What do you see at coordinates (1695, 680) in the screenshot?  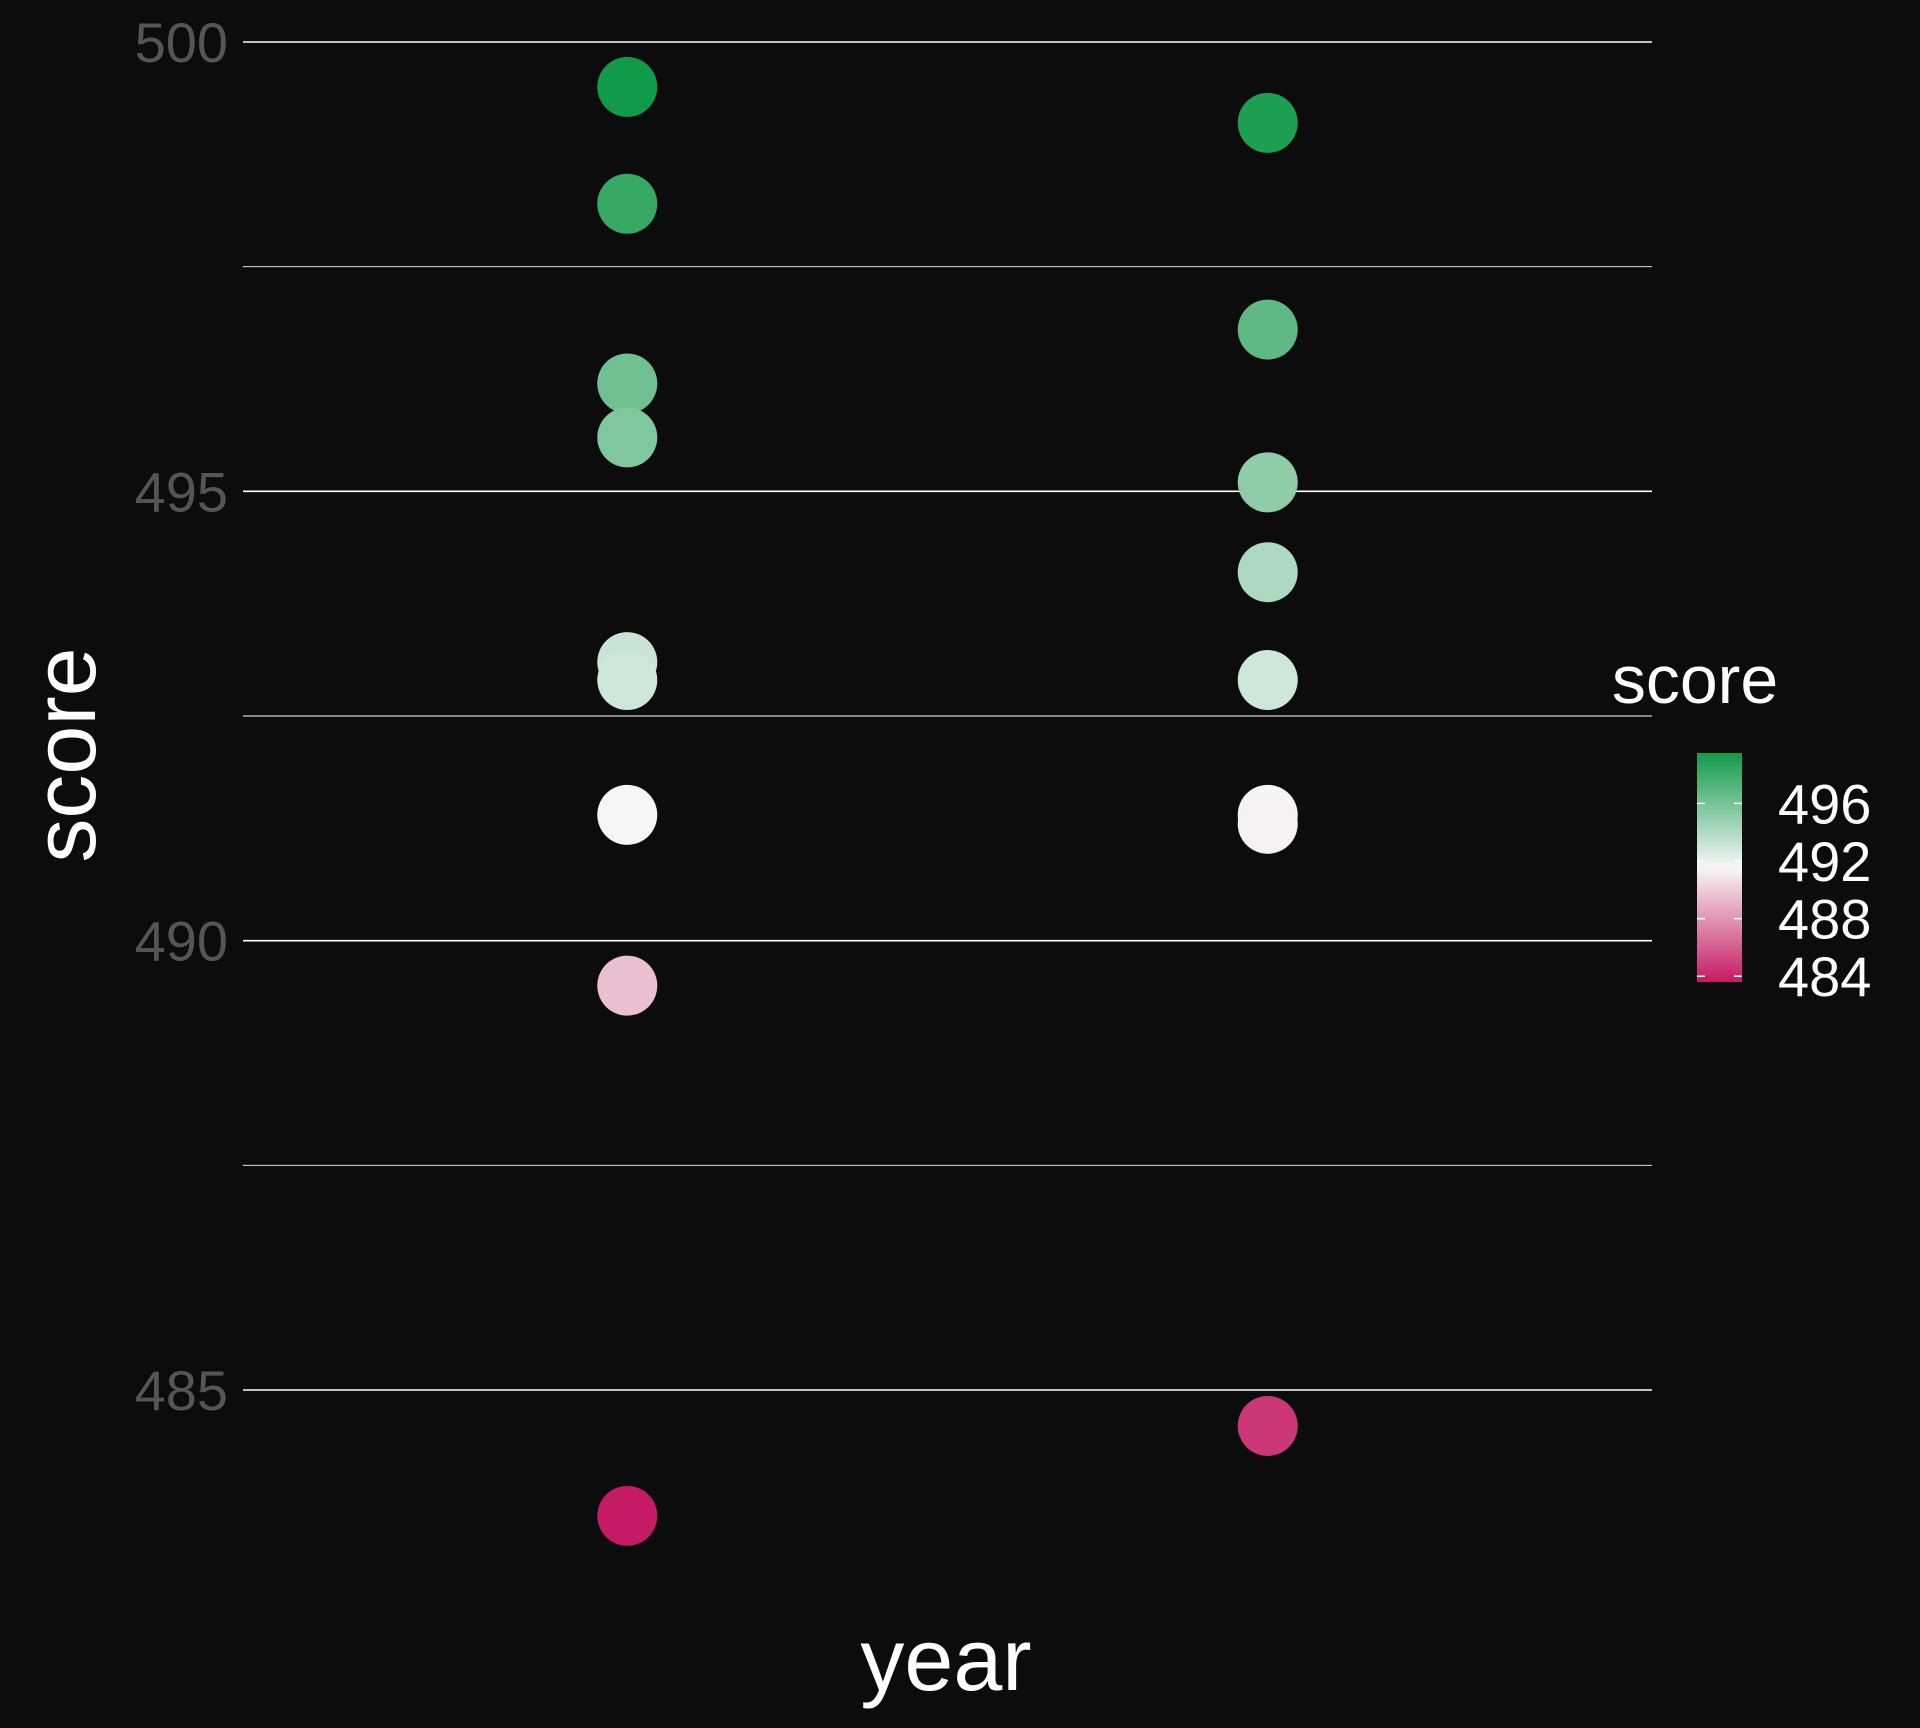 I see `legend-title: score` at bounding box center [1695, 680].